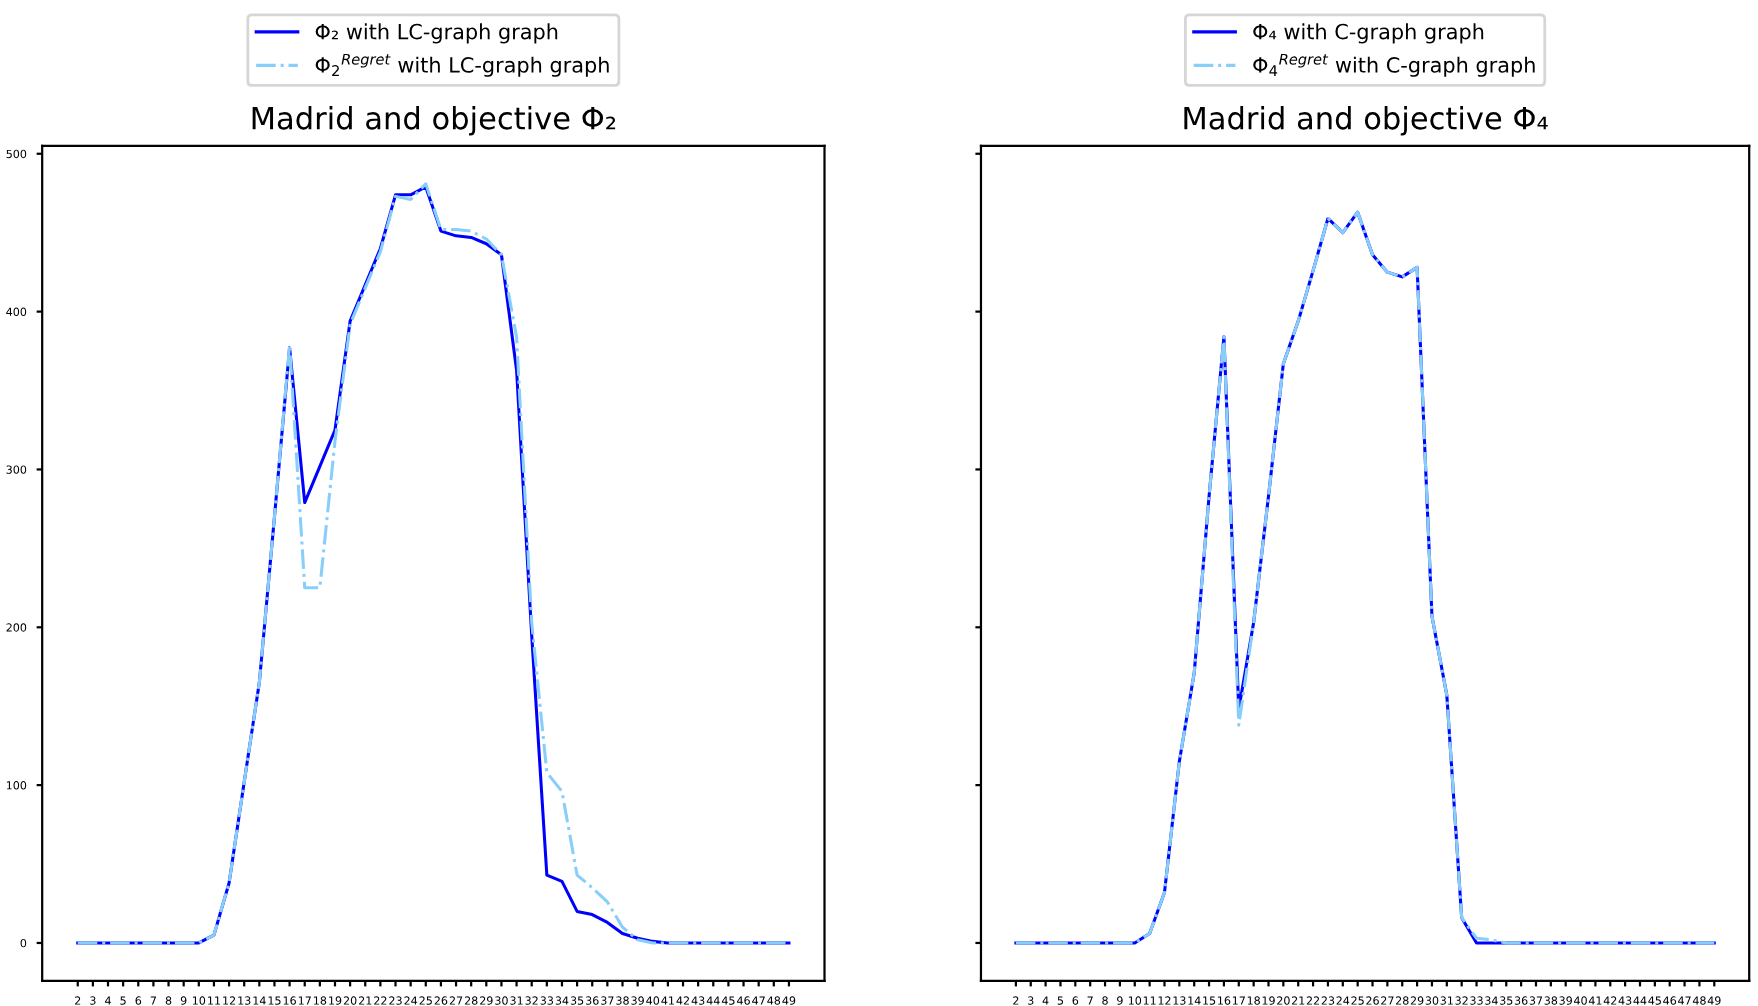 The width and height of the screenshot is (1758, 1006). Describe the element at coordinates (436, 33) in the screenshot. I see `legend-label: Φ₂ with LC-graph graph` at that location.